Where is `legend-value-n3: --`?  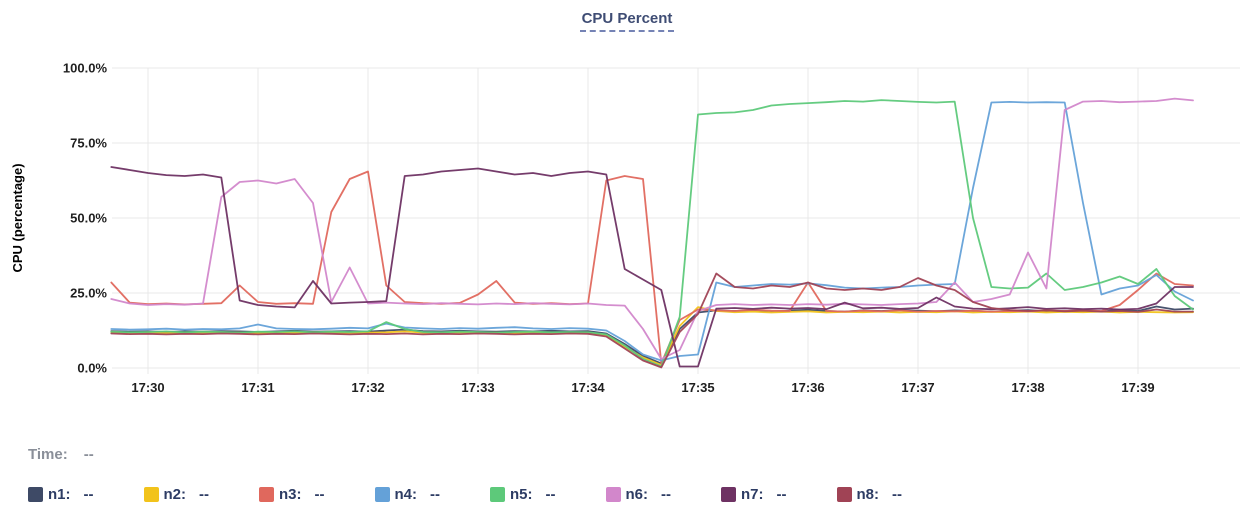
legend-value-n3: -- is located at coordinates (319, 494).